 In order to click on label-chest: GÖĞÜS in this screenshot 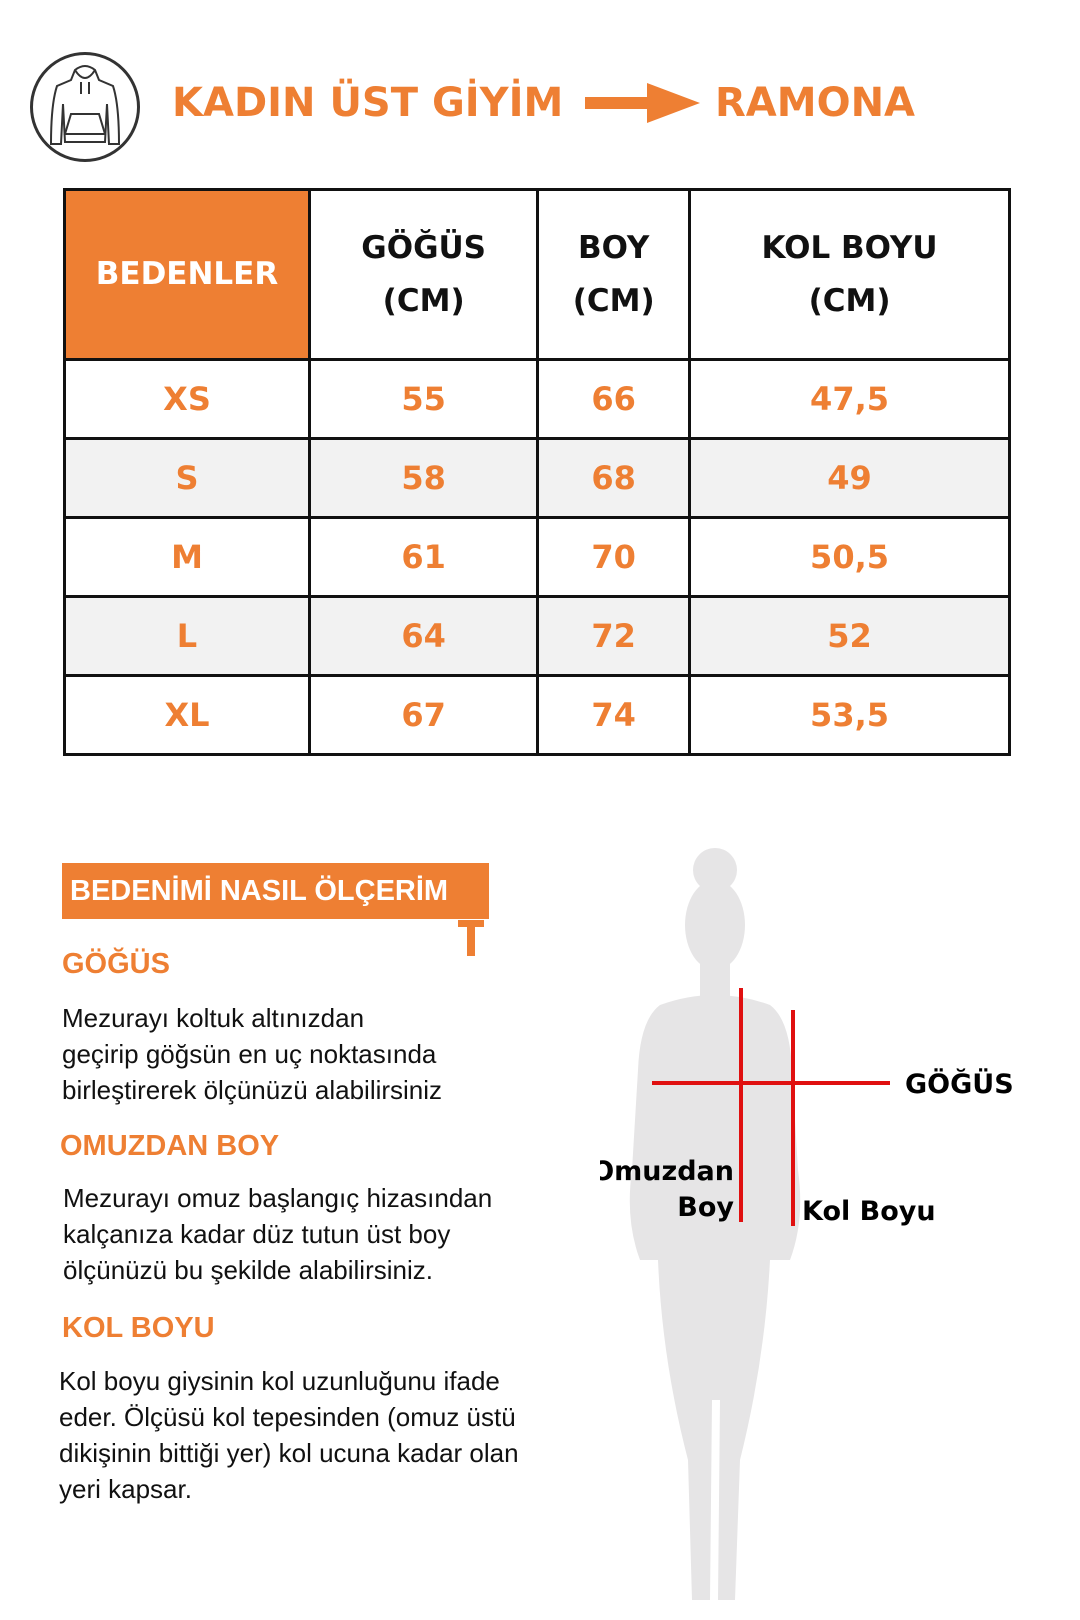, I will do `click(959, 1083)`.